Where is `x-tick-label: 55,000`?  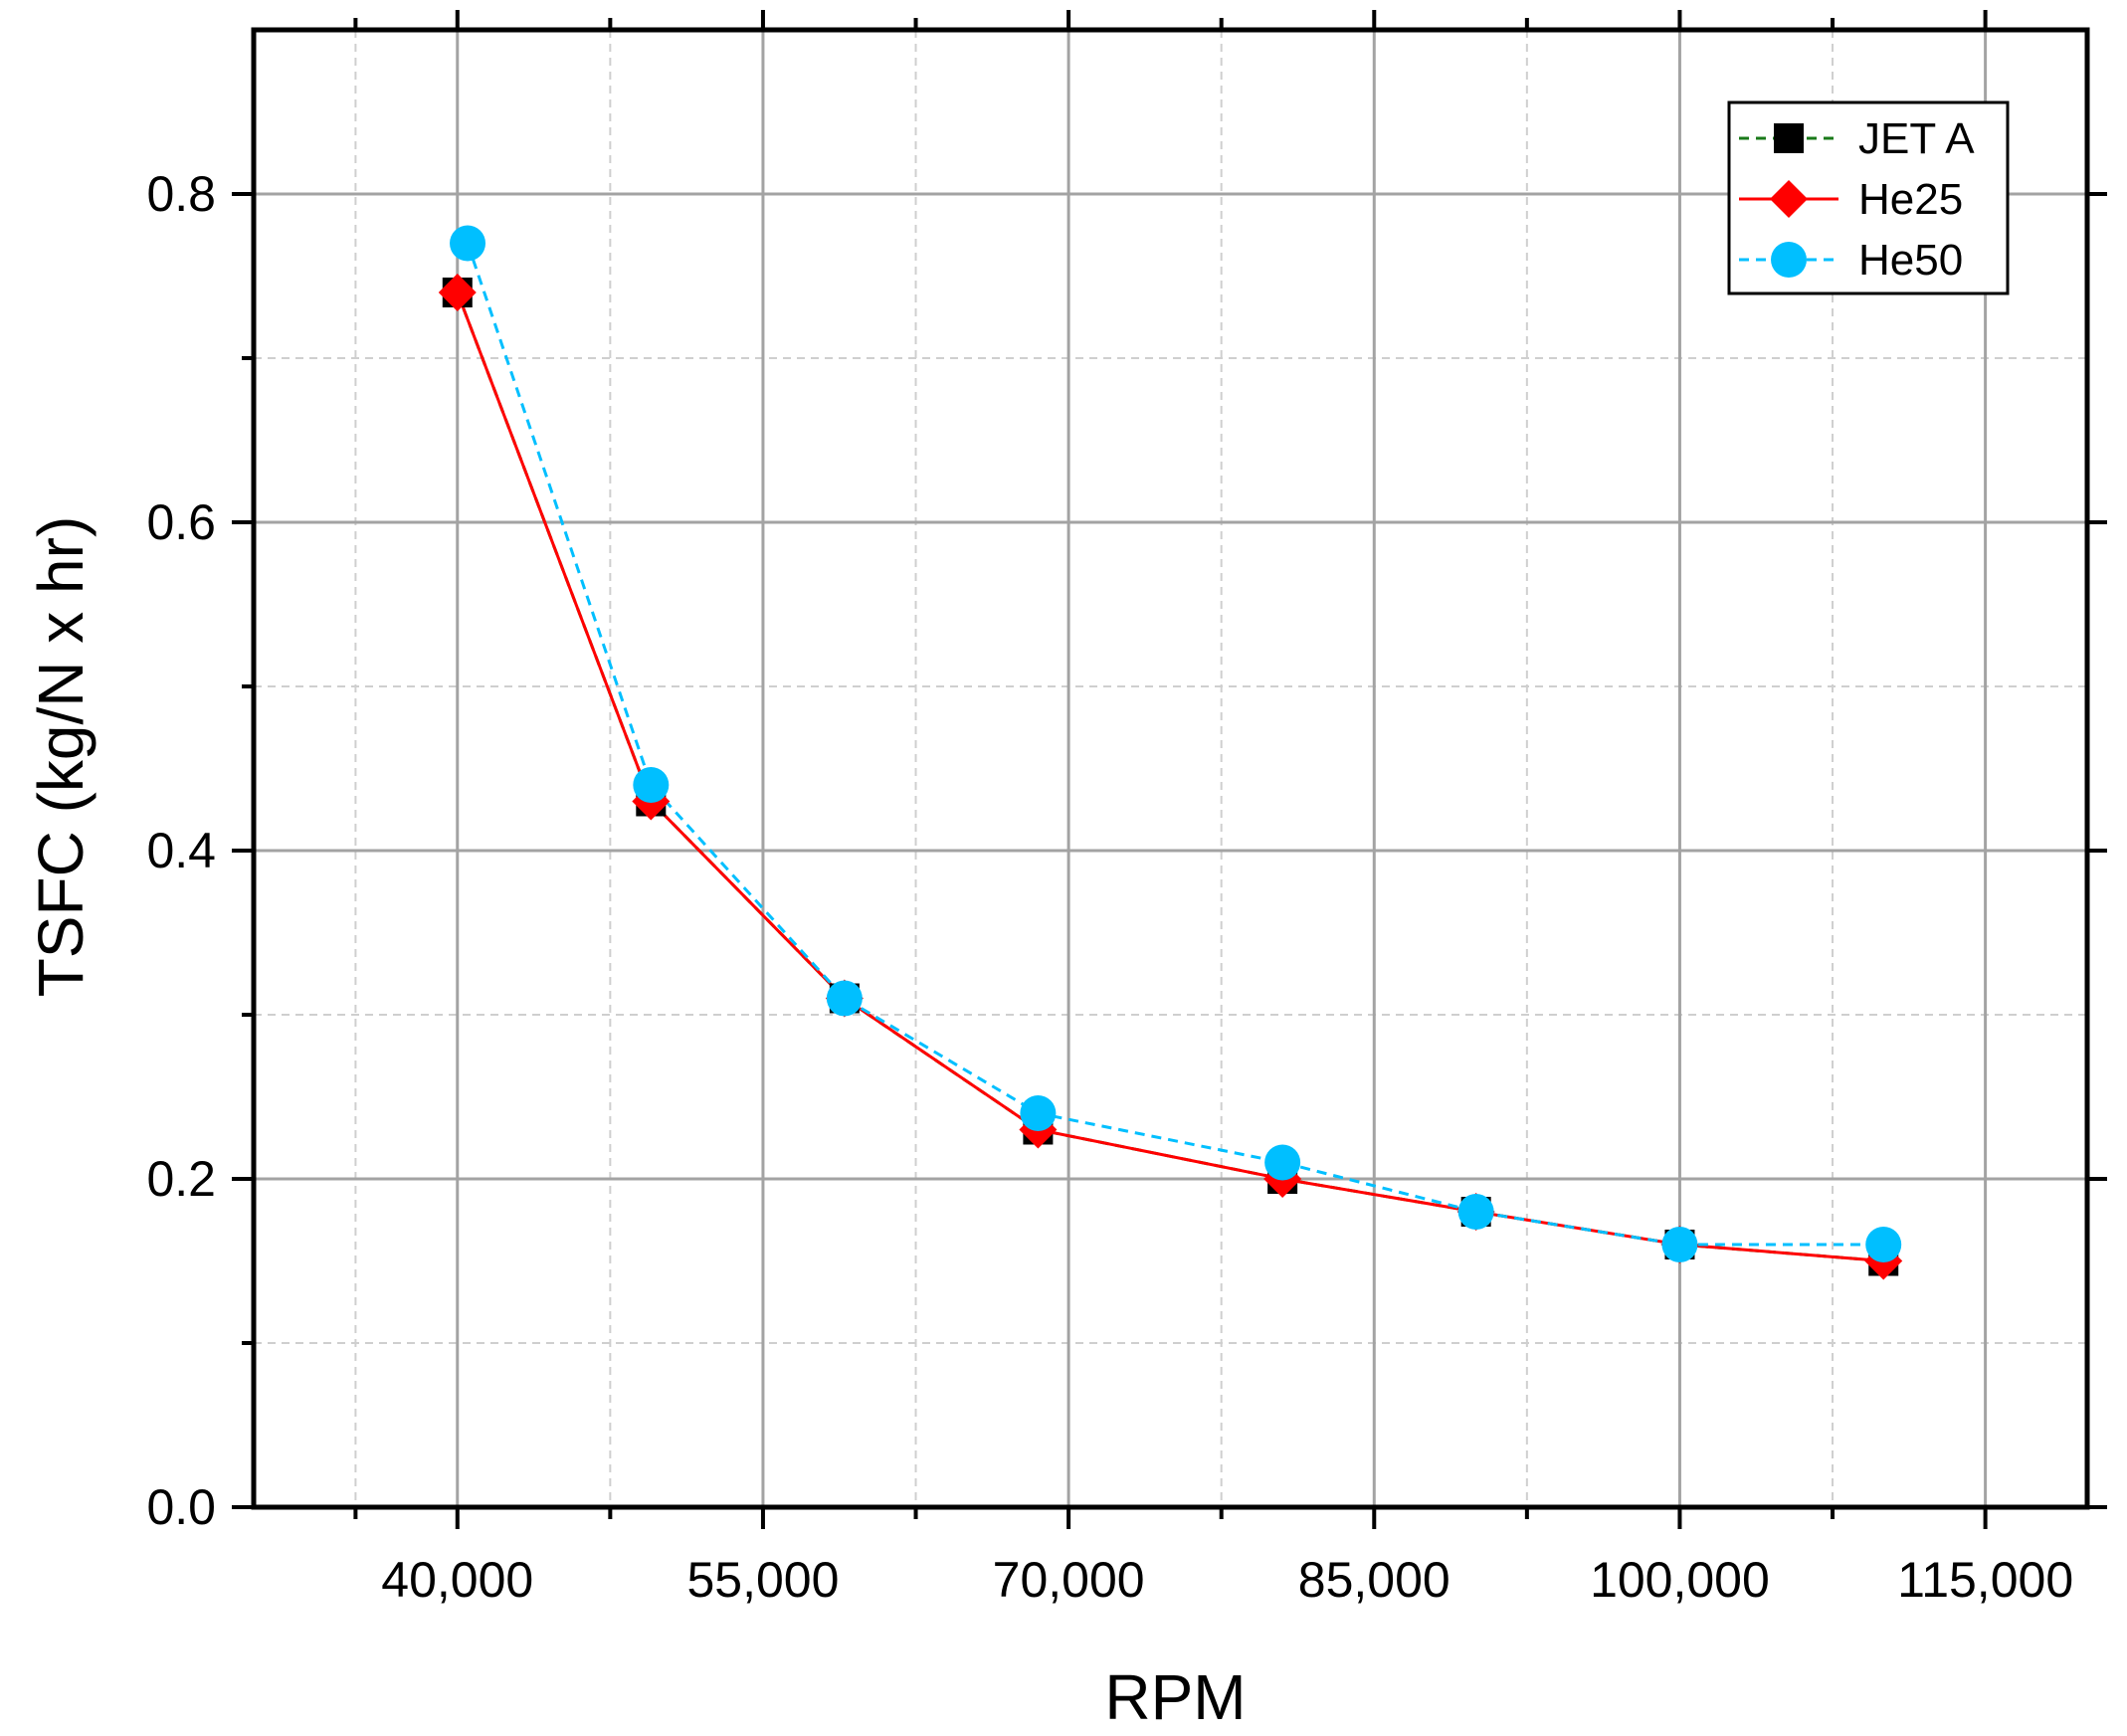
x-tick-label: 55,000 is located at coordinates (762, 1580).